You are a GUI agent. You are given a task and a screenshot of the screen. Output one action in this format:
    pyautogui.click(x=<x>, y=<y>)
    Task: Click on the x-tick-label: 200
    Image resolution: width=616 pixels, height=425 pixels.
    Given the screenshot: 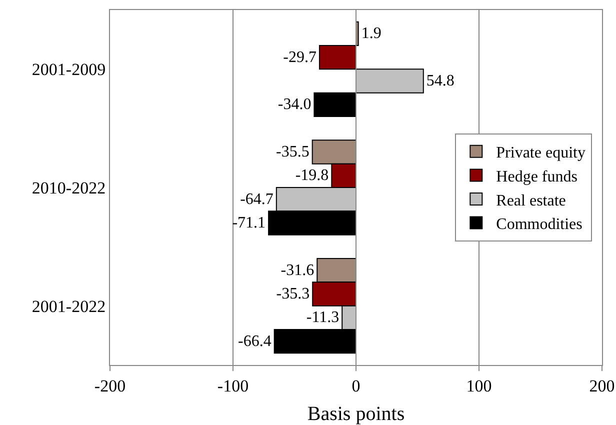 What is the action you would take?
    pyautogui.click(x=602, y=386)
    